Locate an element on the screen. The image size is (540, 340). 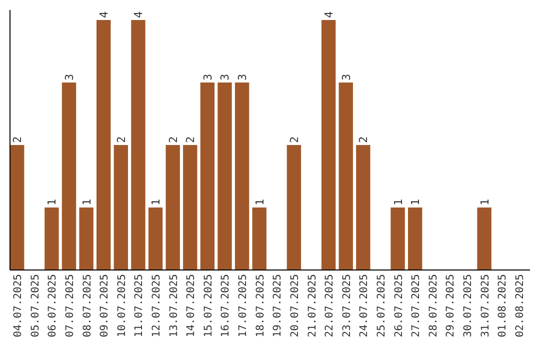
x-tick-label: 17.07.2025 is located at coordinates (243, 306).